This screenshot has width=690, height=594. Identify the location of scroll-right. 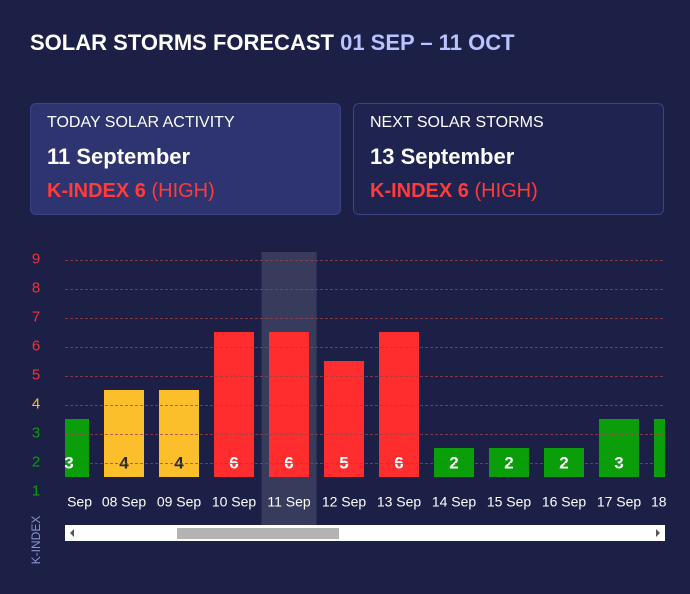
(658, 533).